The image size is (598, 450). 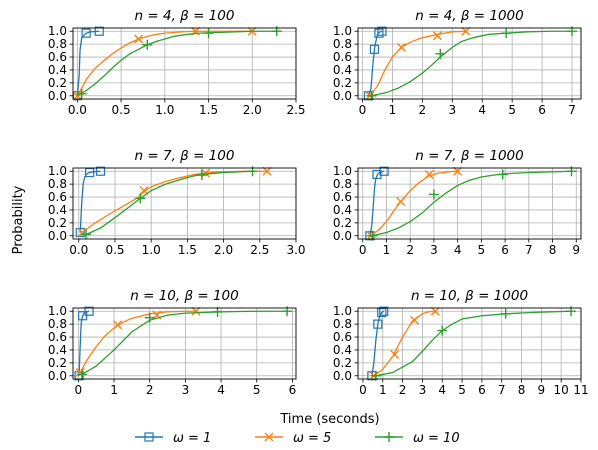 What do you see at coordinates (208, 110) in the screenshot?
I see `x-tick-label: 1.5` at bounding box center [208, 110].